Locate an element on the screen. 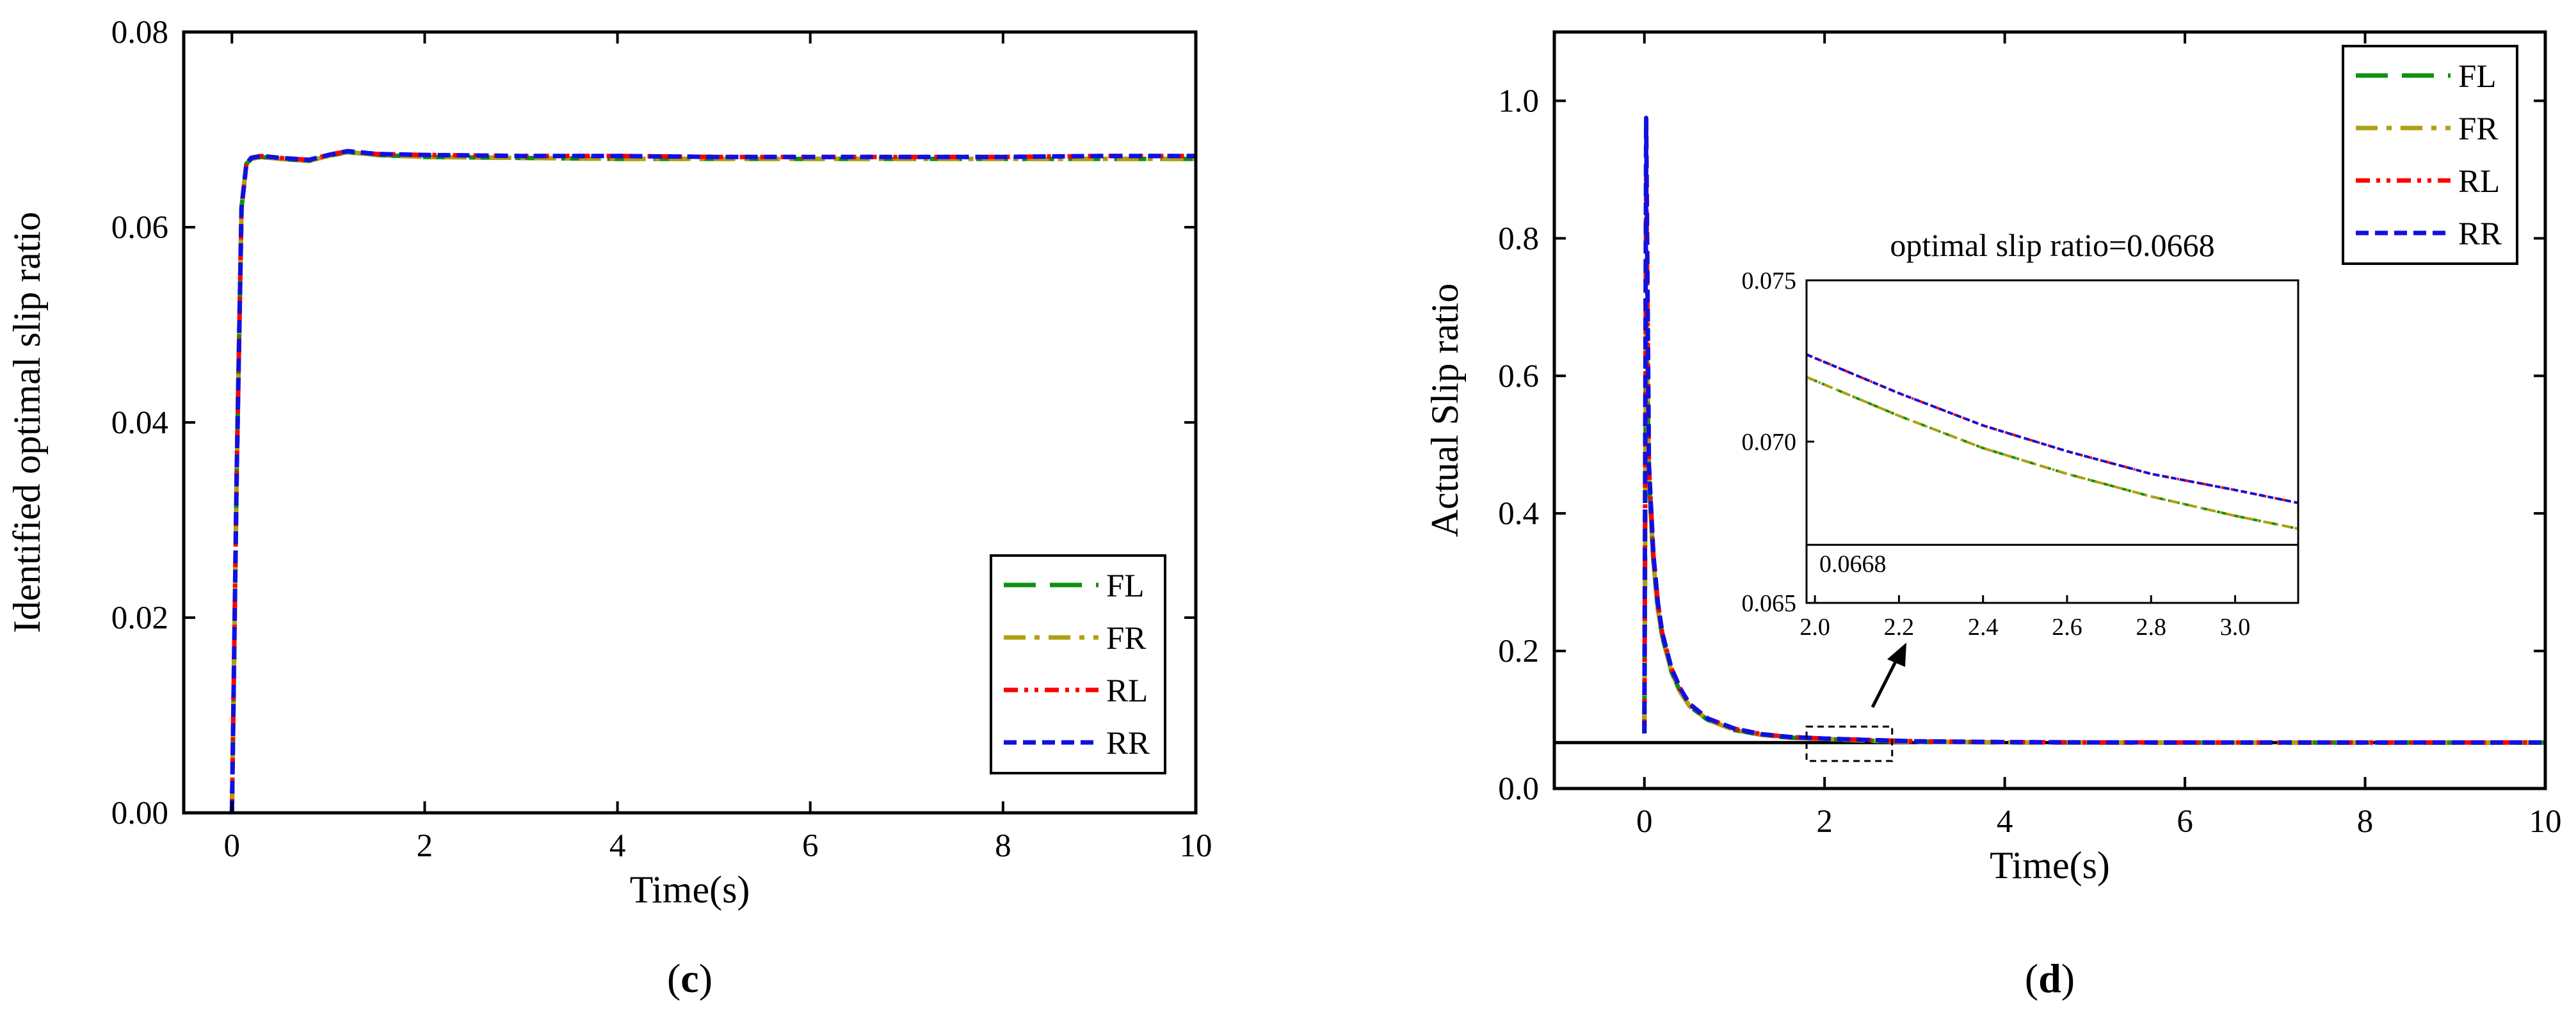 This screenshot has height=1017, width=2576. y-tick-label: 0.4 is located at coordinates (1518, 514).